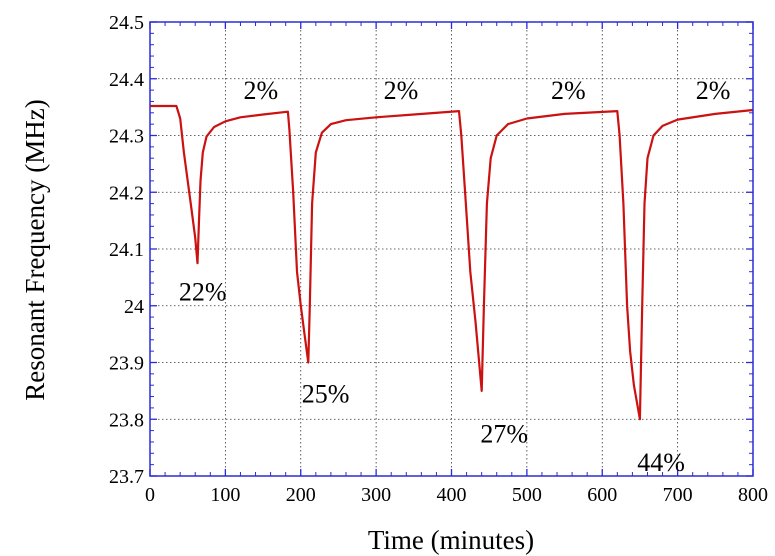 The height and width of the screenshot is (556, 775). What do you see at coordinates (678, 495) in the screenshot?
I see `x-tick-label: 700` at bounding box center [678, 495].